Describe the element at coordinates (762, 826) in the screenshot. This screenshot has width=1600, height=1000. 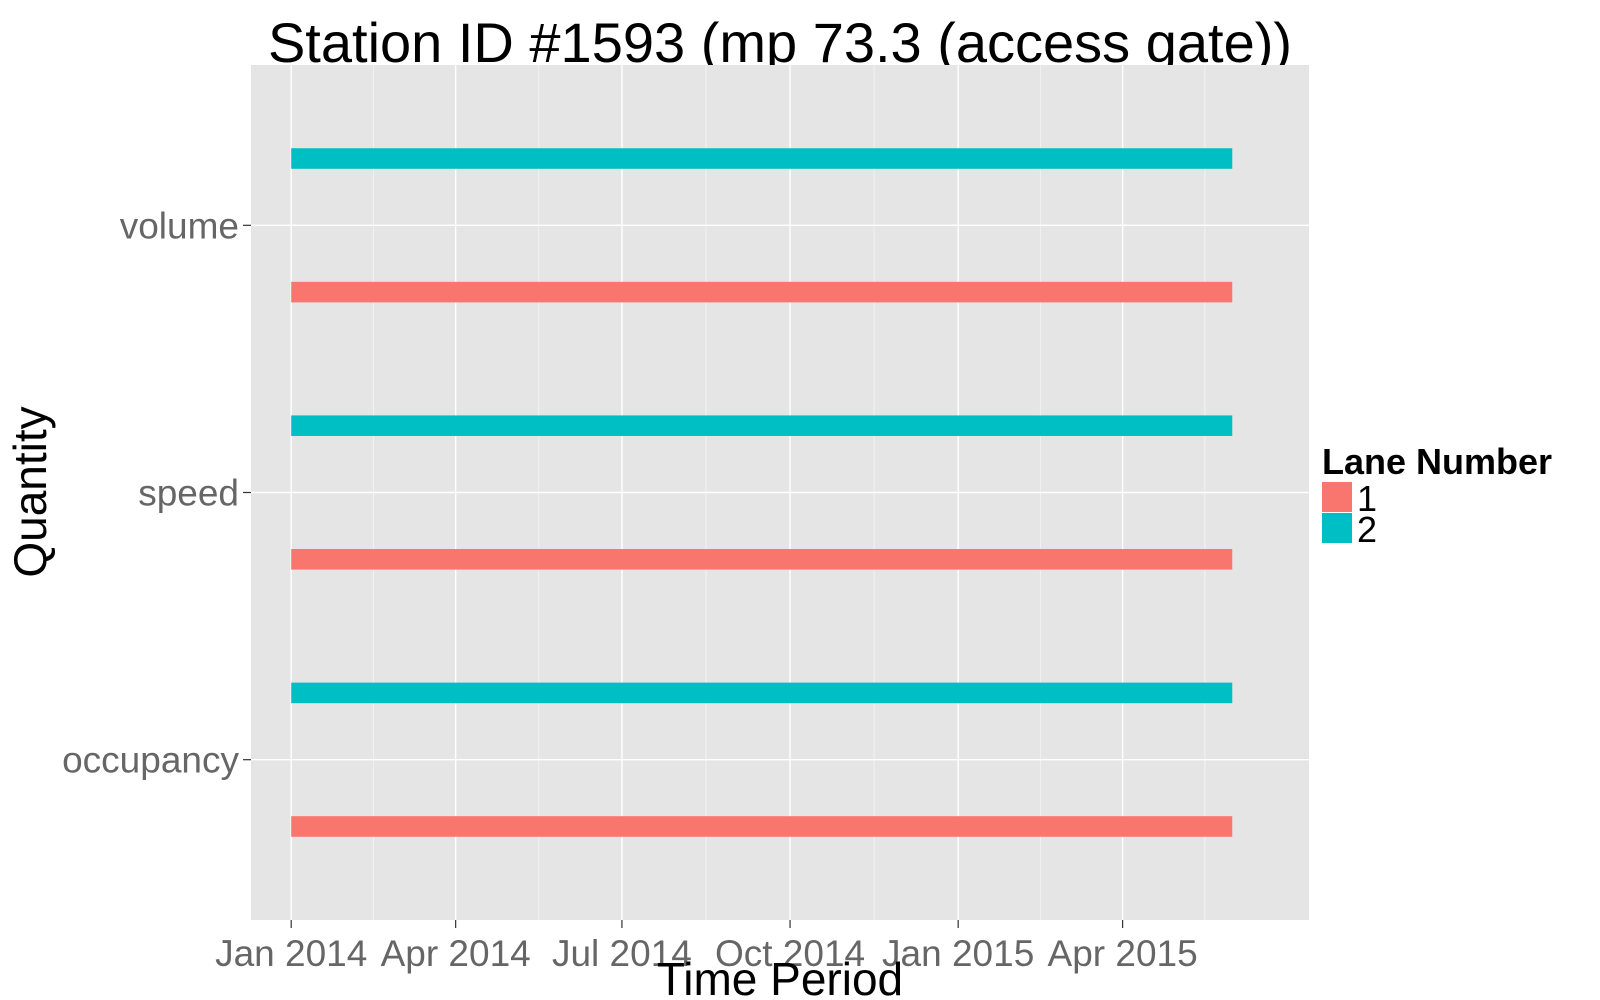
I see `bar-lane-1-occupancy` at that location.